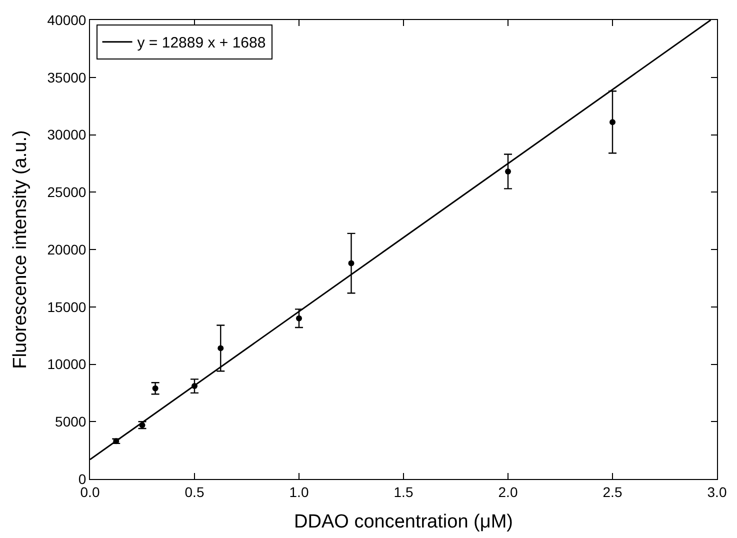 The image size is (737, 538). What do you see at coordinates (717, 492) in the screenshot?
I see `x-tick-label: 3.0` at bounding box center [717, 492].